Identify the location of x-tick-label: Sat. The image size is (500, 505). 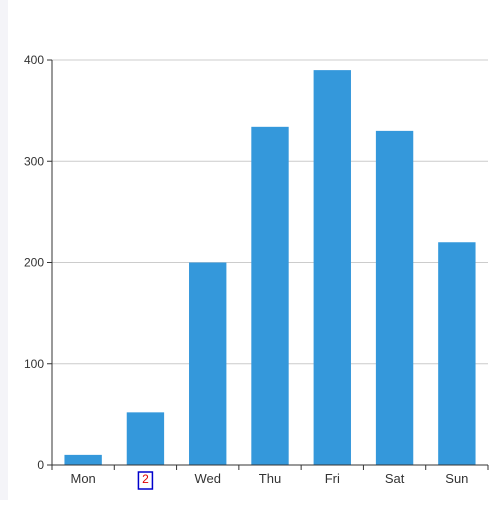
(395, 478).